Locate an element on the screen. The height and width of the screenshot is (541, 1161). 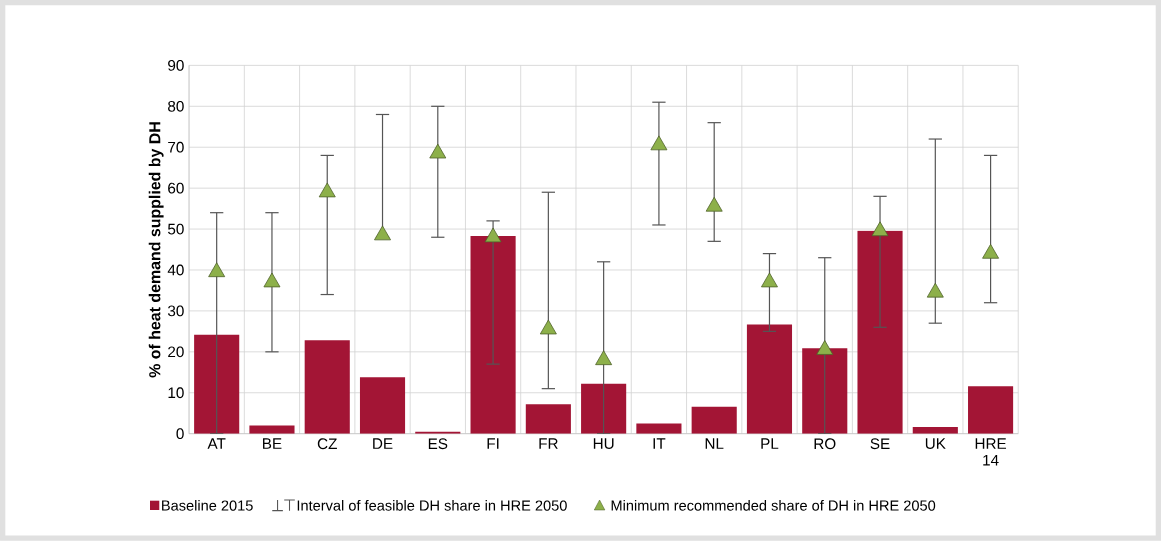
x-tick-label: RO is located at coordinates (825, 444).